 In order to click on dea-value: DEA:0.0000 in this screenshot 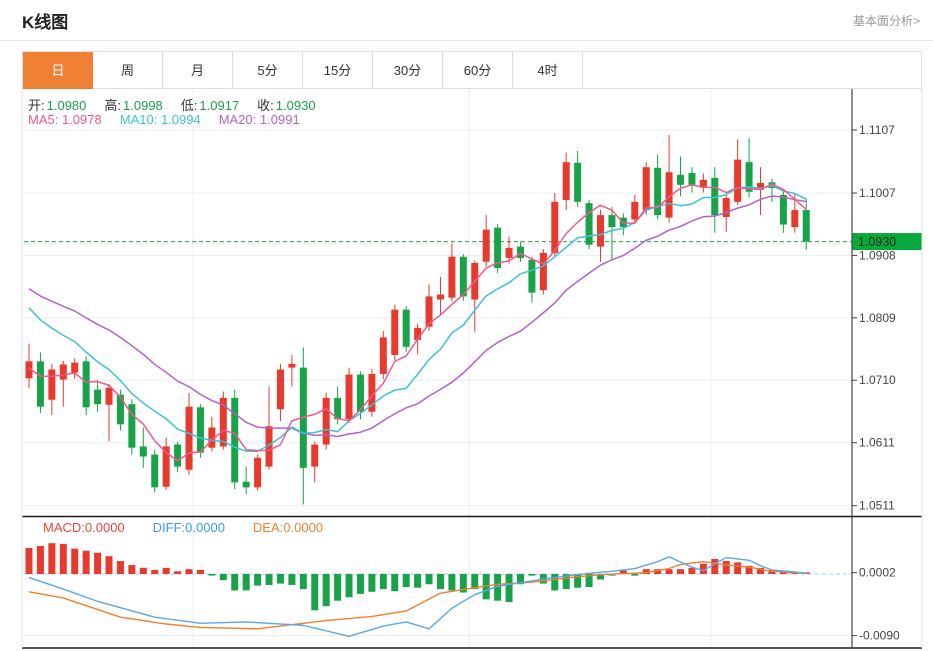, I will do `click(288, 527)`.